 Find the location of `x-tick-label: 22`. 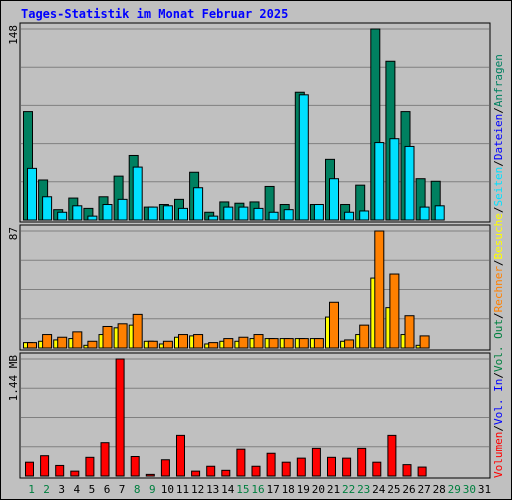

x-tick-label: 22 is located at coordinates (348, 489).